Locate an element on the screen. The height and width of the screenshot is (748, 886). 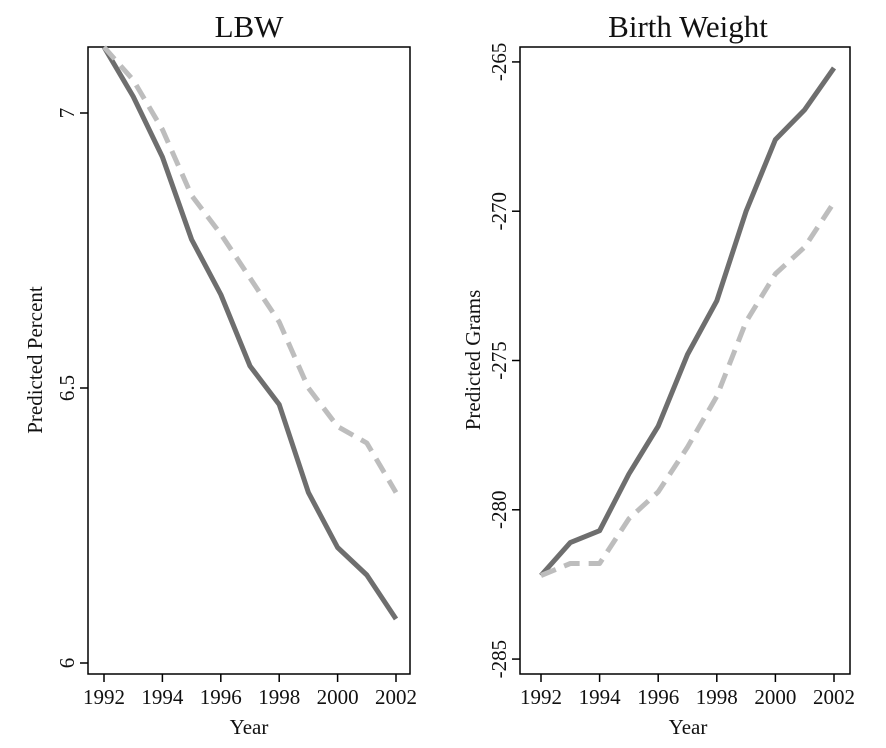
y-axis-birth-weight: -285 -280 -275 -270 -265 is located at coordinates (503, 361).